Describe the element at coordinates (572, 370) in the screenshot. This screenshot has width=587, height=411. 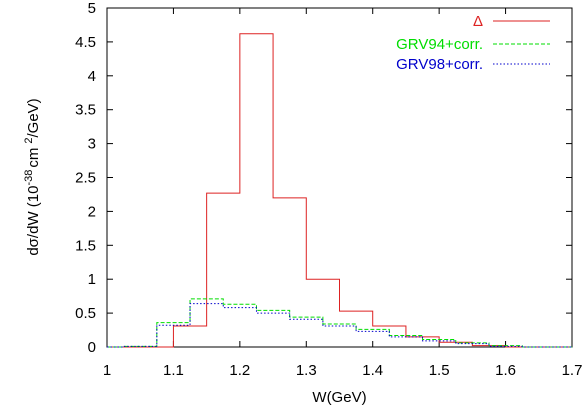
I see `x-tick-label: 1.7` at that location.